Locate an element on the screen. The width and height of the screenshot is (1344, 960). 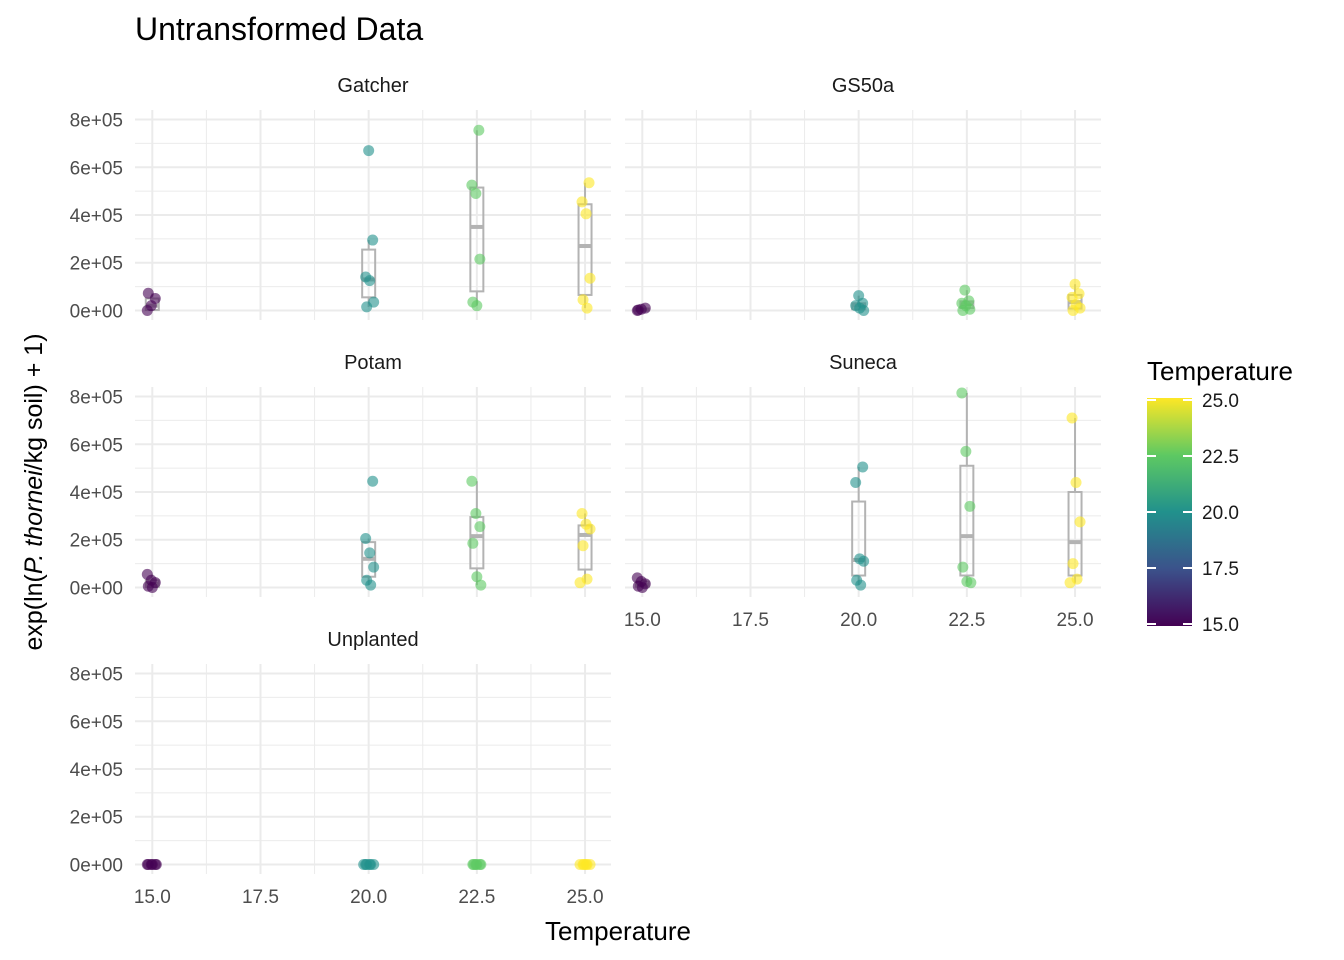
facet-panel-potam: Potam 0e+00 2e+05 4e+05 6e+05 8e+05 is located at coordinates (340, 475).